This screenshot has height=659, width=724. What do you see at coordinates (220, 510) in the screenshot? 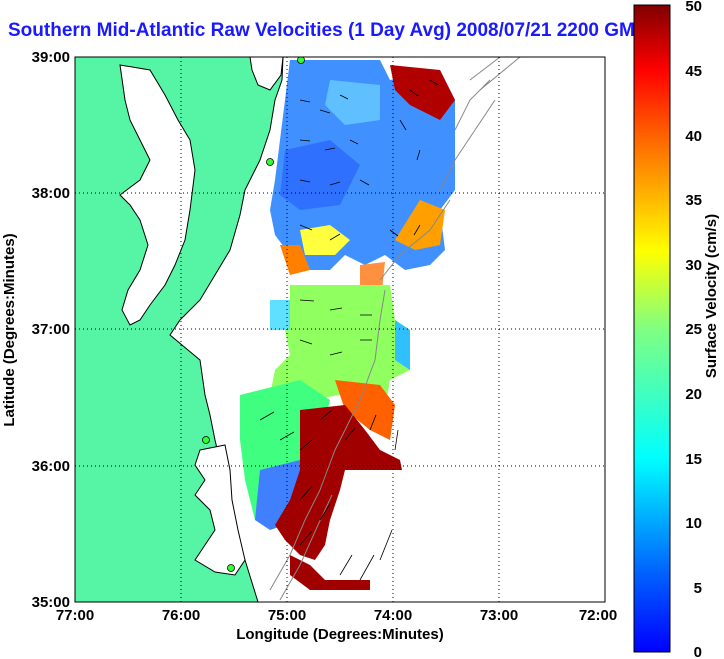
I see `pamlico-sound` at bounding box center [220, 510].